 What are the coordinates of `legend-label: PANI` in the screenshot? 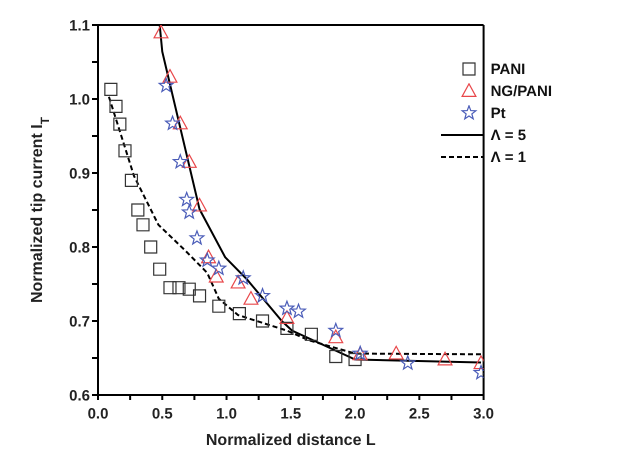 It's located at (508, 69).